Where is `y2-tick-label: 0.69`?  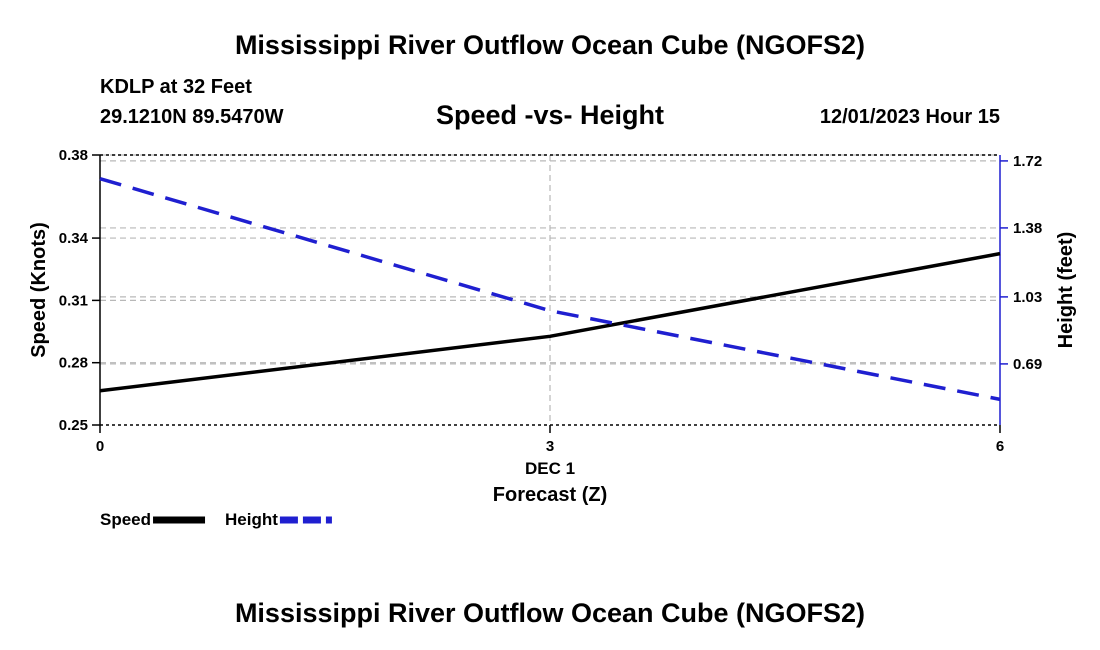
y2-tick-label: 0.69 is located at coordinates (1027, 364).